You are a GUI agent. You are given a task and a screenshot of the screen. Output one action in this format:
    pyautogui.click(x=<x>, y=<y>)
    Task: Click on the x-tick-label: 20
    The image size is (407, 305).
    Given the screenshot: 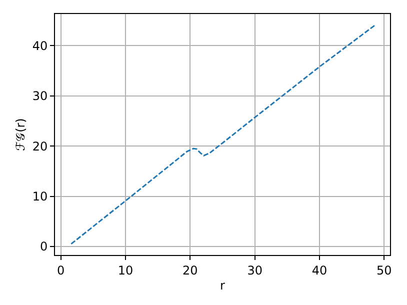 What is the action you would take?
    pyautogui.click(x=190, y=270)
    